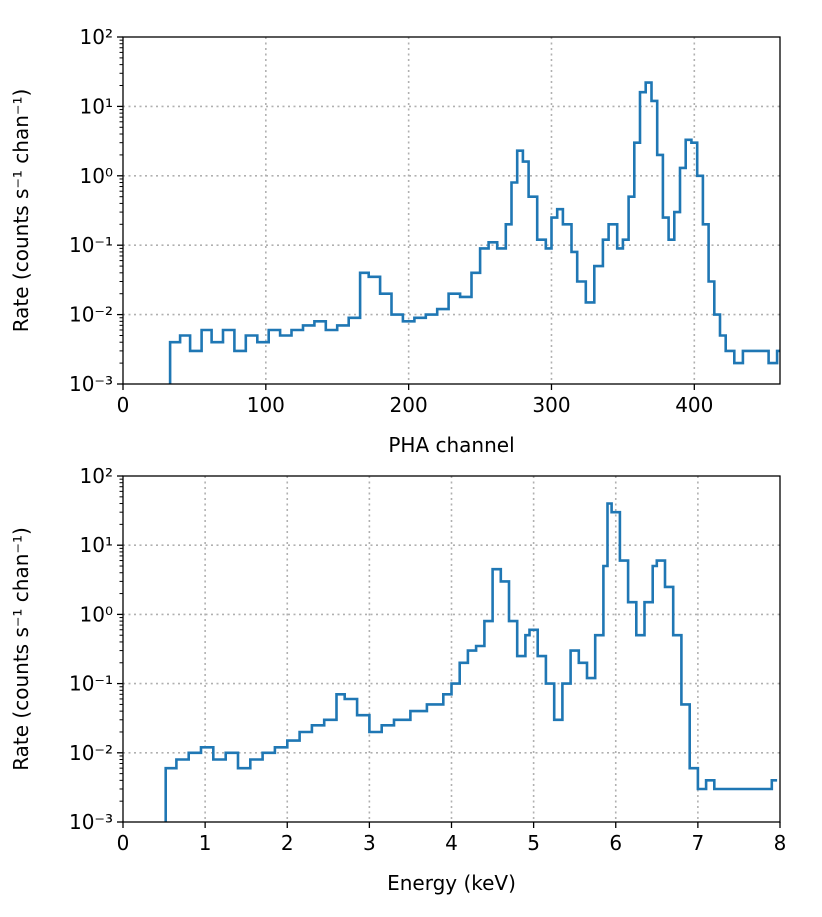 The width and height of the screenshot is (822, 917). Describe the element at coordinates (205, 843) in the screenshot. I see `x-tick-label: 1` at that location.